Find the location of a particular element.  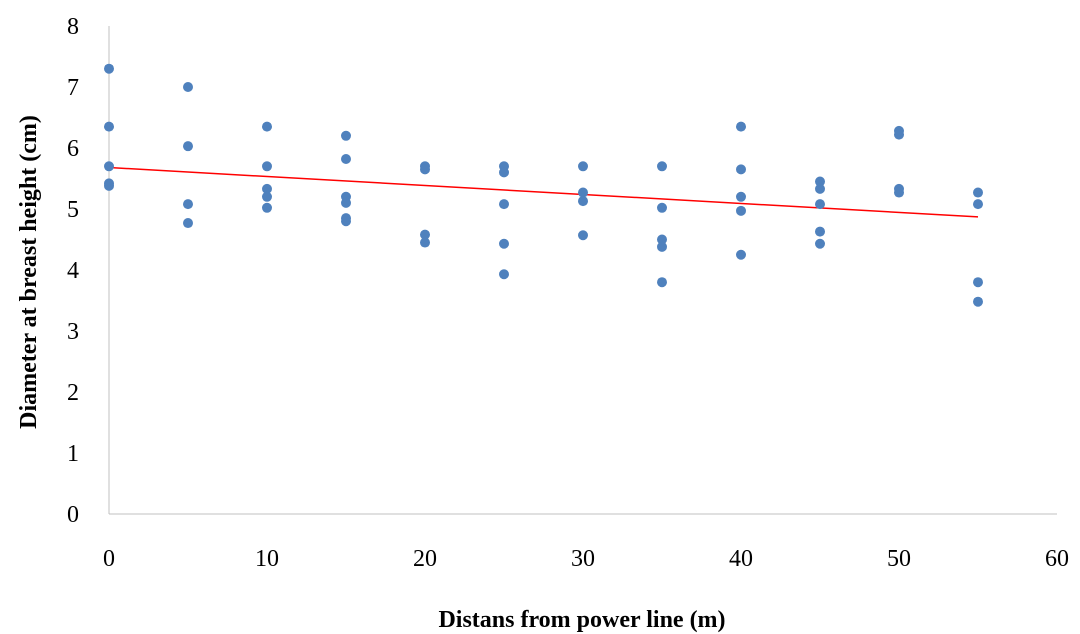

x-tick-label: 20 is located at coordinates (425, 559).